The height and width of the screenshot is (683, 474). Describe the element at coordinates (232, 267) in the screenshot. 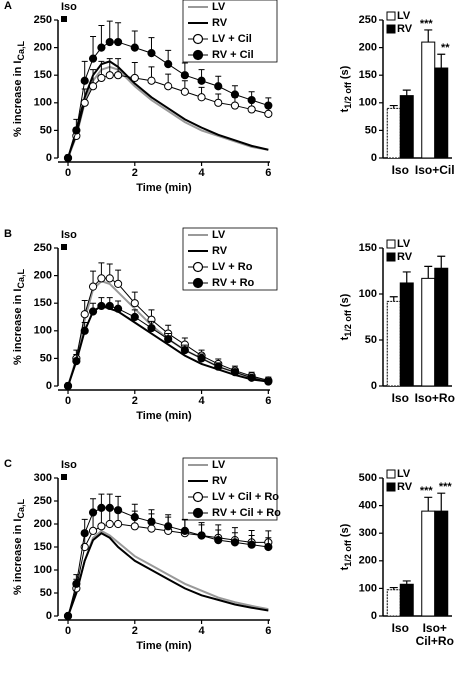

I see `legend-label: LV + Ro` at that location.